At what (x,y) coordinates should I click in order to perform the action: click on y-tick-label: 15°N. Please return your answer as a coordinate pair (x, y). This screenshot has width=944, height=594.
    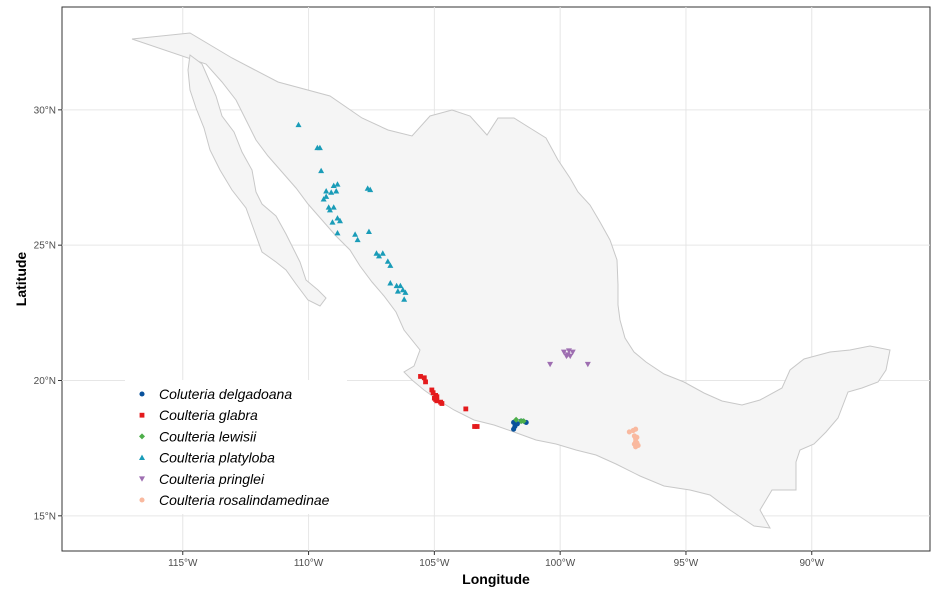
    Looking at the image, I should click on (45, 516).